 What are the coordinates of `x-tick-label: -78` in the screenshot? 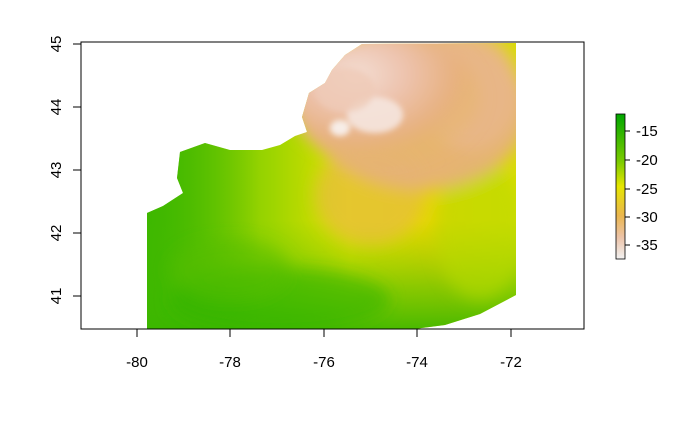 It's located at (230, 362).